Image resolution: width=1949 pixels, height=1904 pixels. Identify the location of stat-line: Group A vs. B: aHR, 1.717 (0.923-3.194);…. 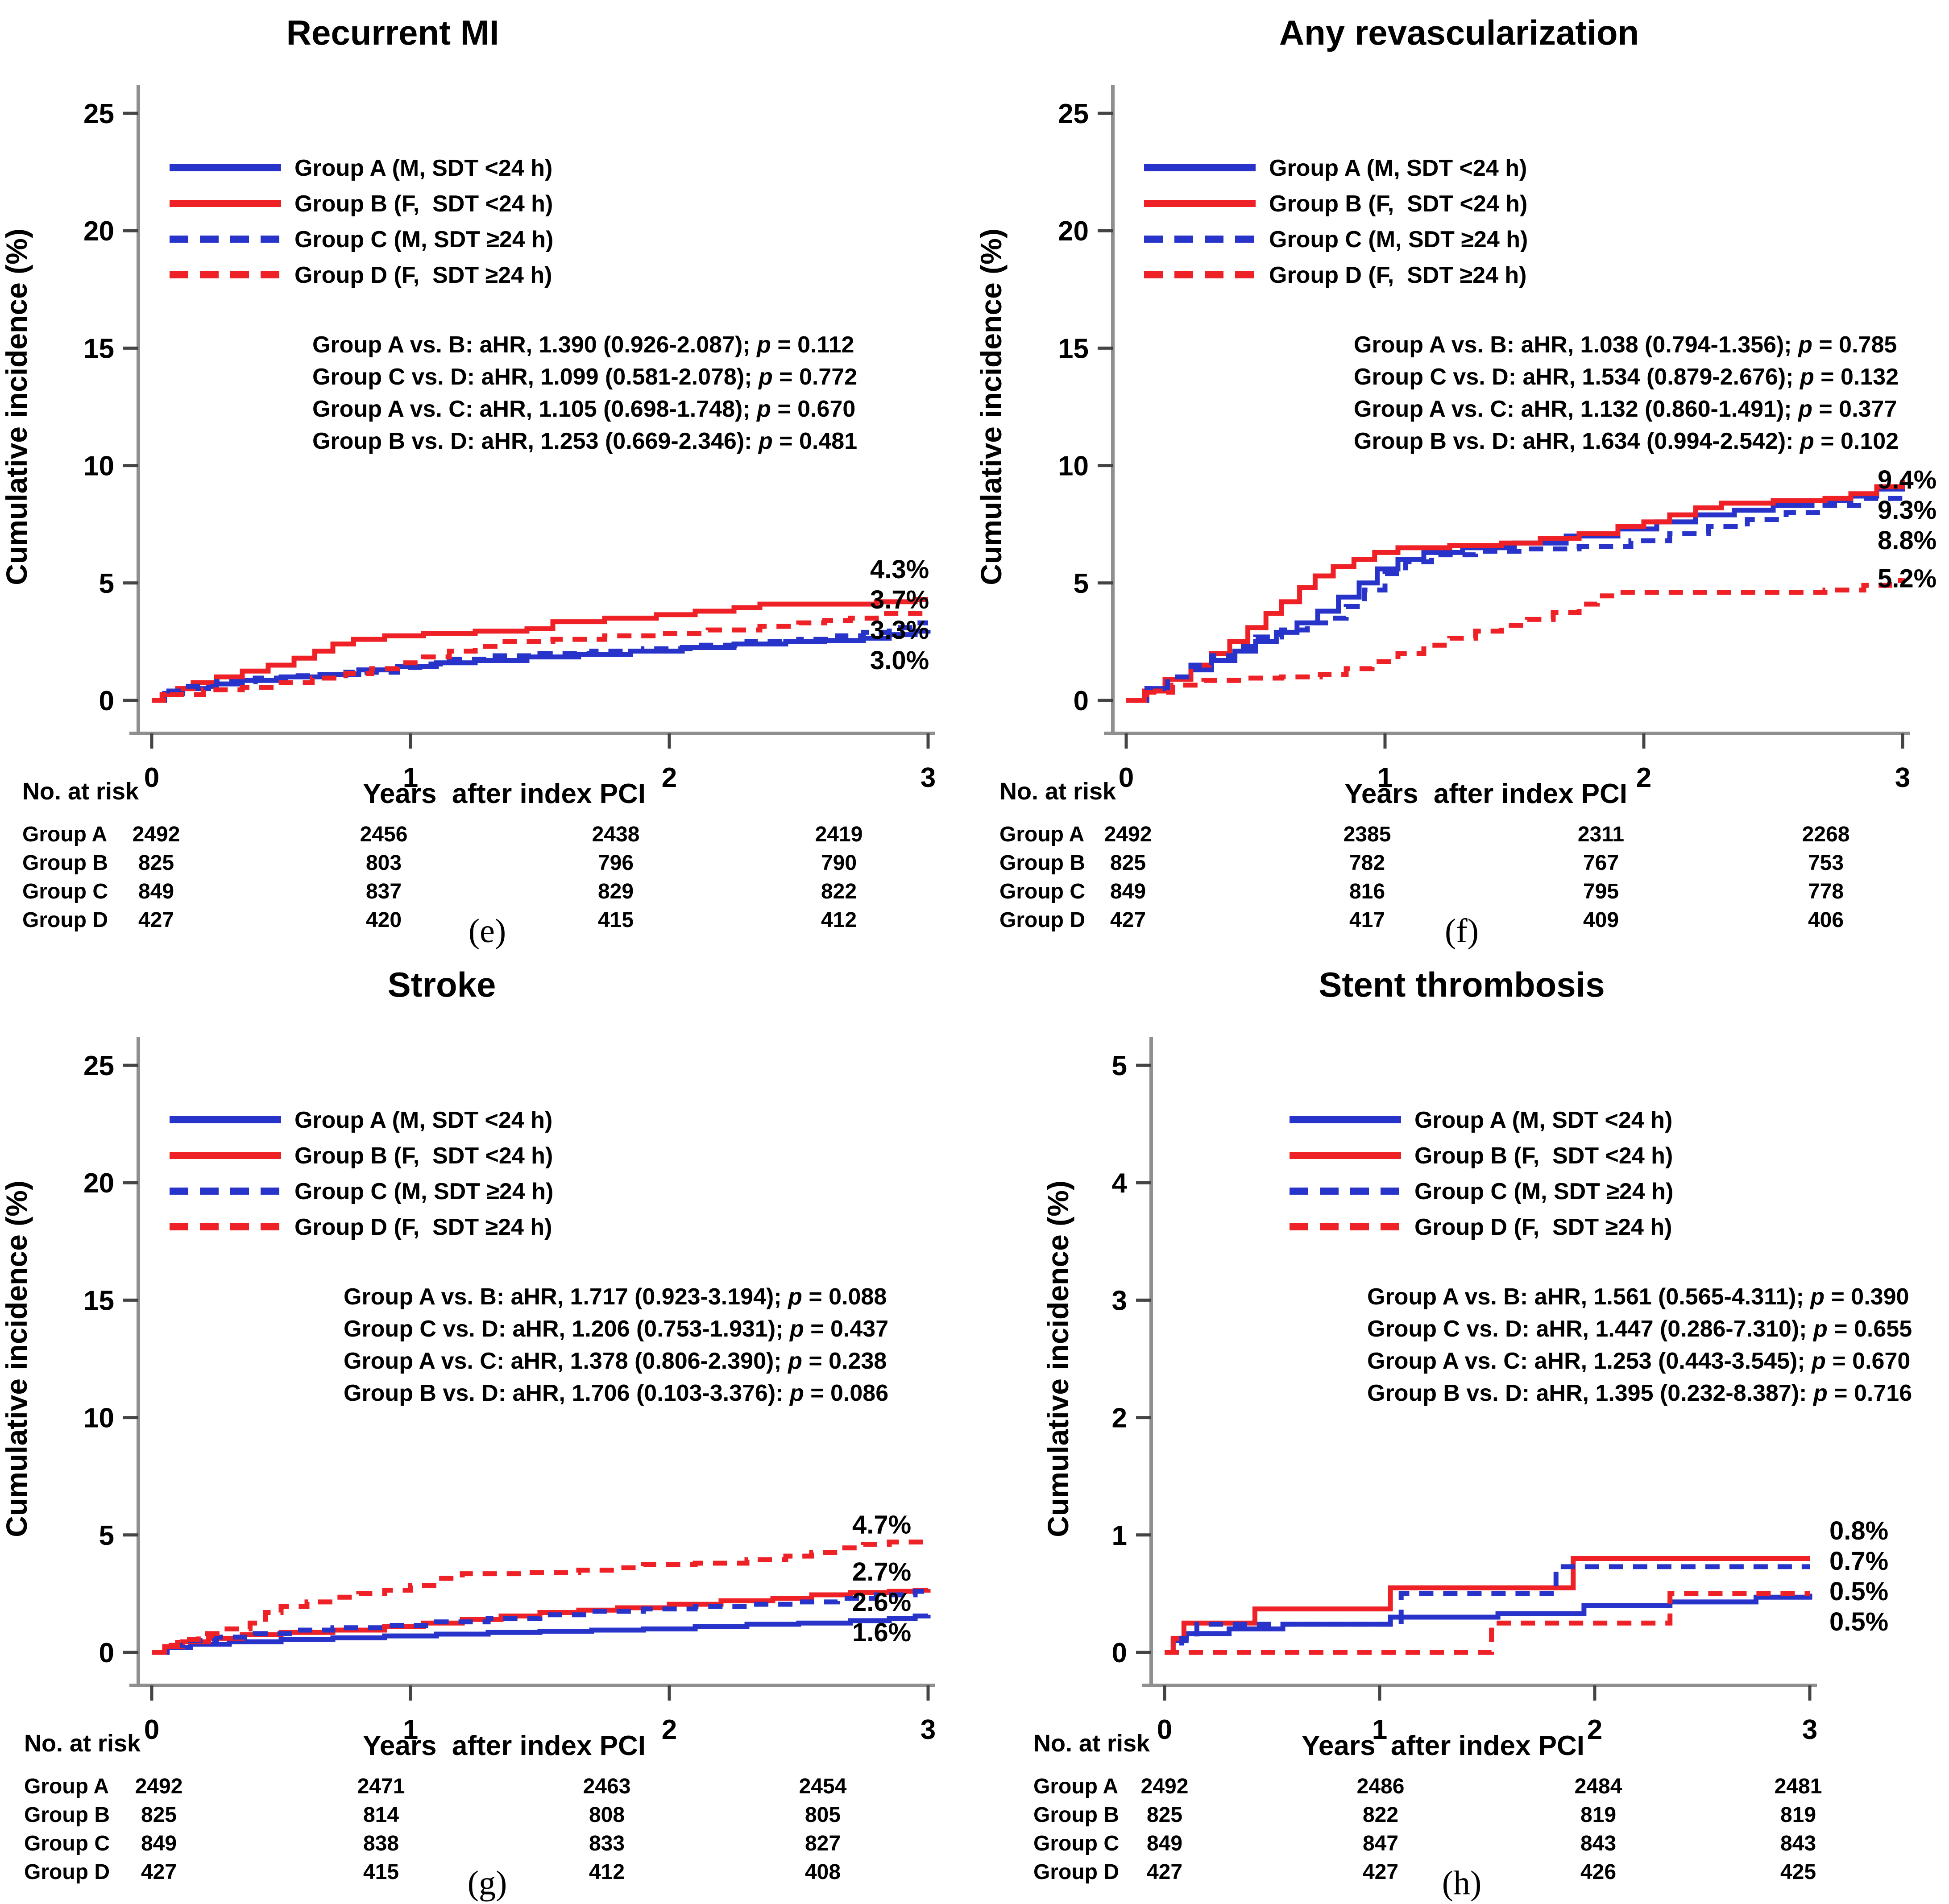
(616, 1296).